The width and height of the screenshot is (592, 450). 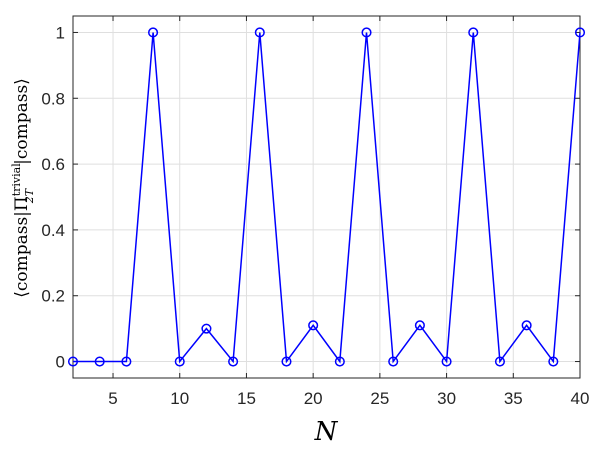 What do you see at coordinates (112, 398) in the screenshot?
I see `x-tick-label: 5` at bounding box center [112, 398].